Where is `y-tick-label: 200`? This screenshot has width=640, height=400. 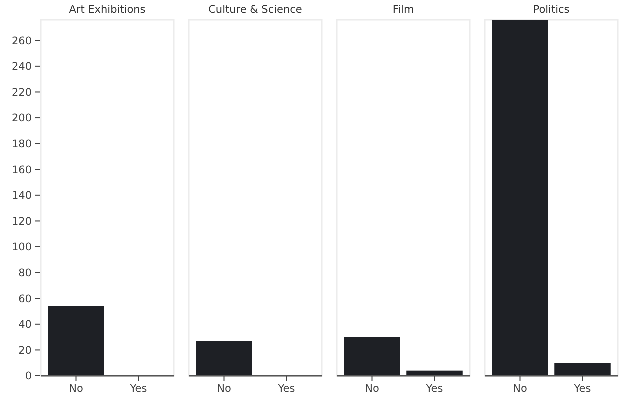 y-tick-label: 200 is located at coordinates (22, 118).